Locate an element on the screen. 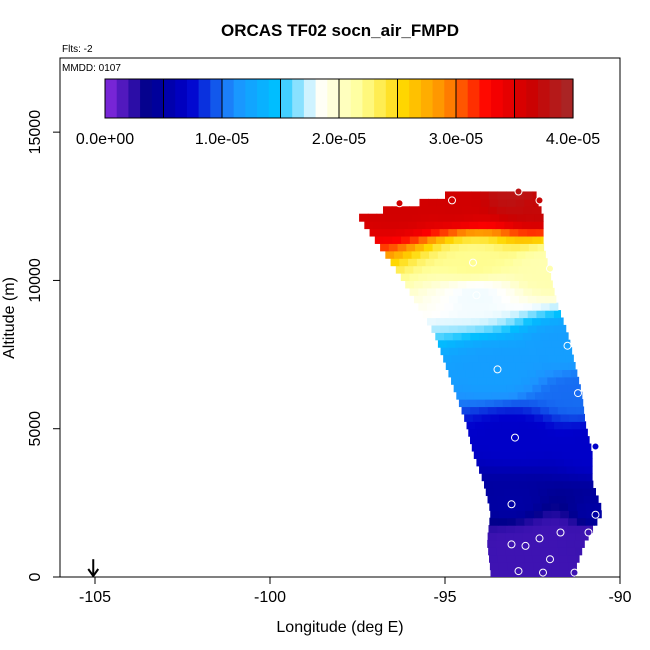 The image size is (650, 650). colorbar-cells is located at coordinates (339, 98).